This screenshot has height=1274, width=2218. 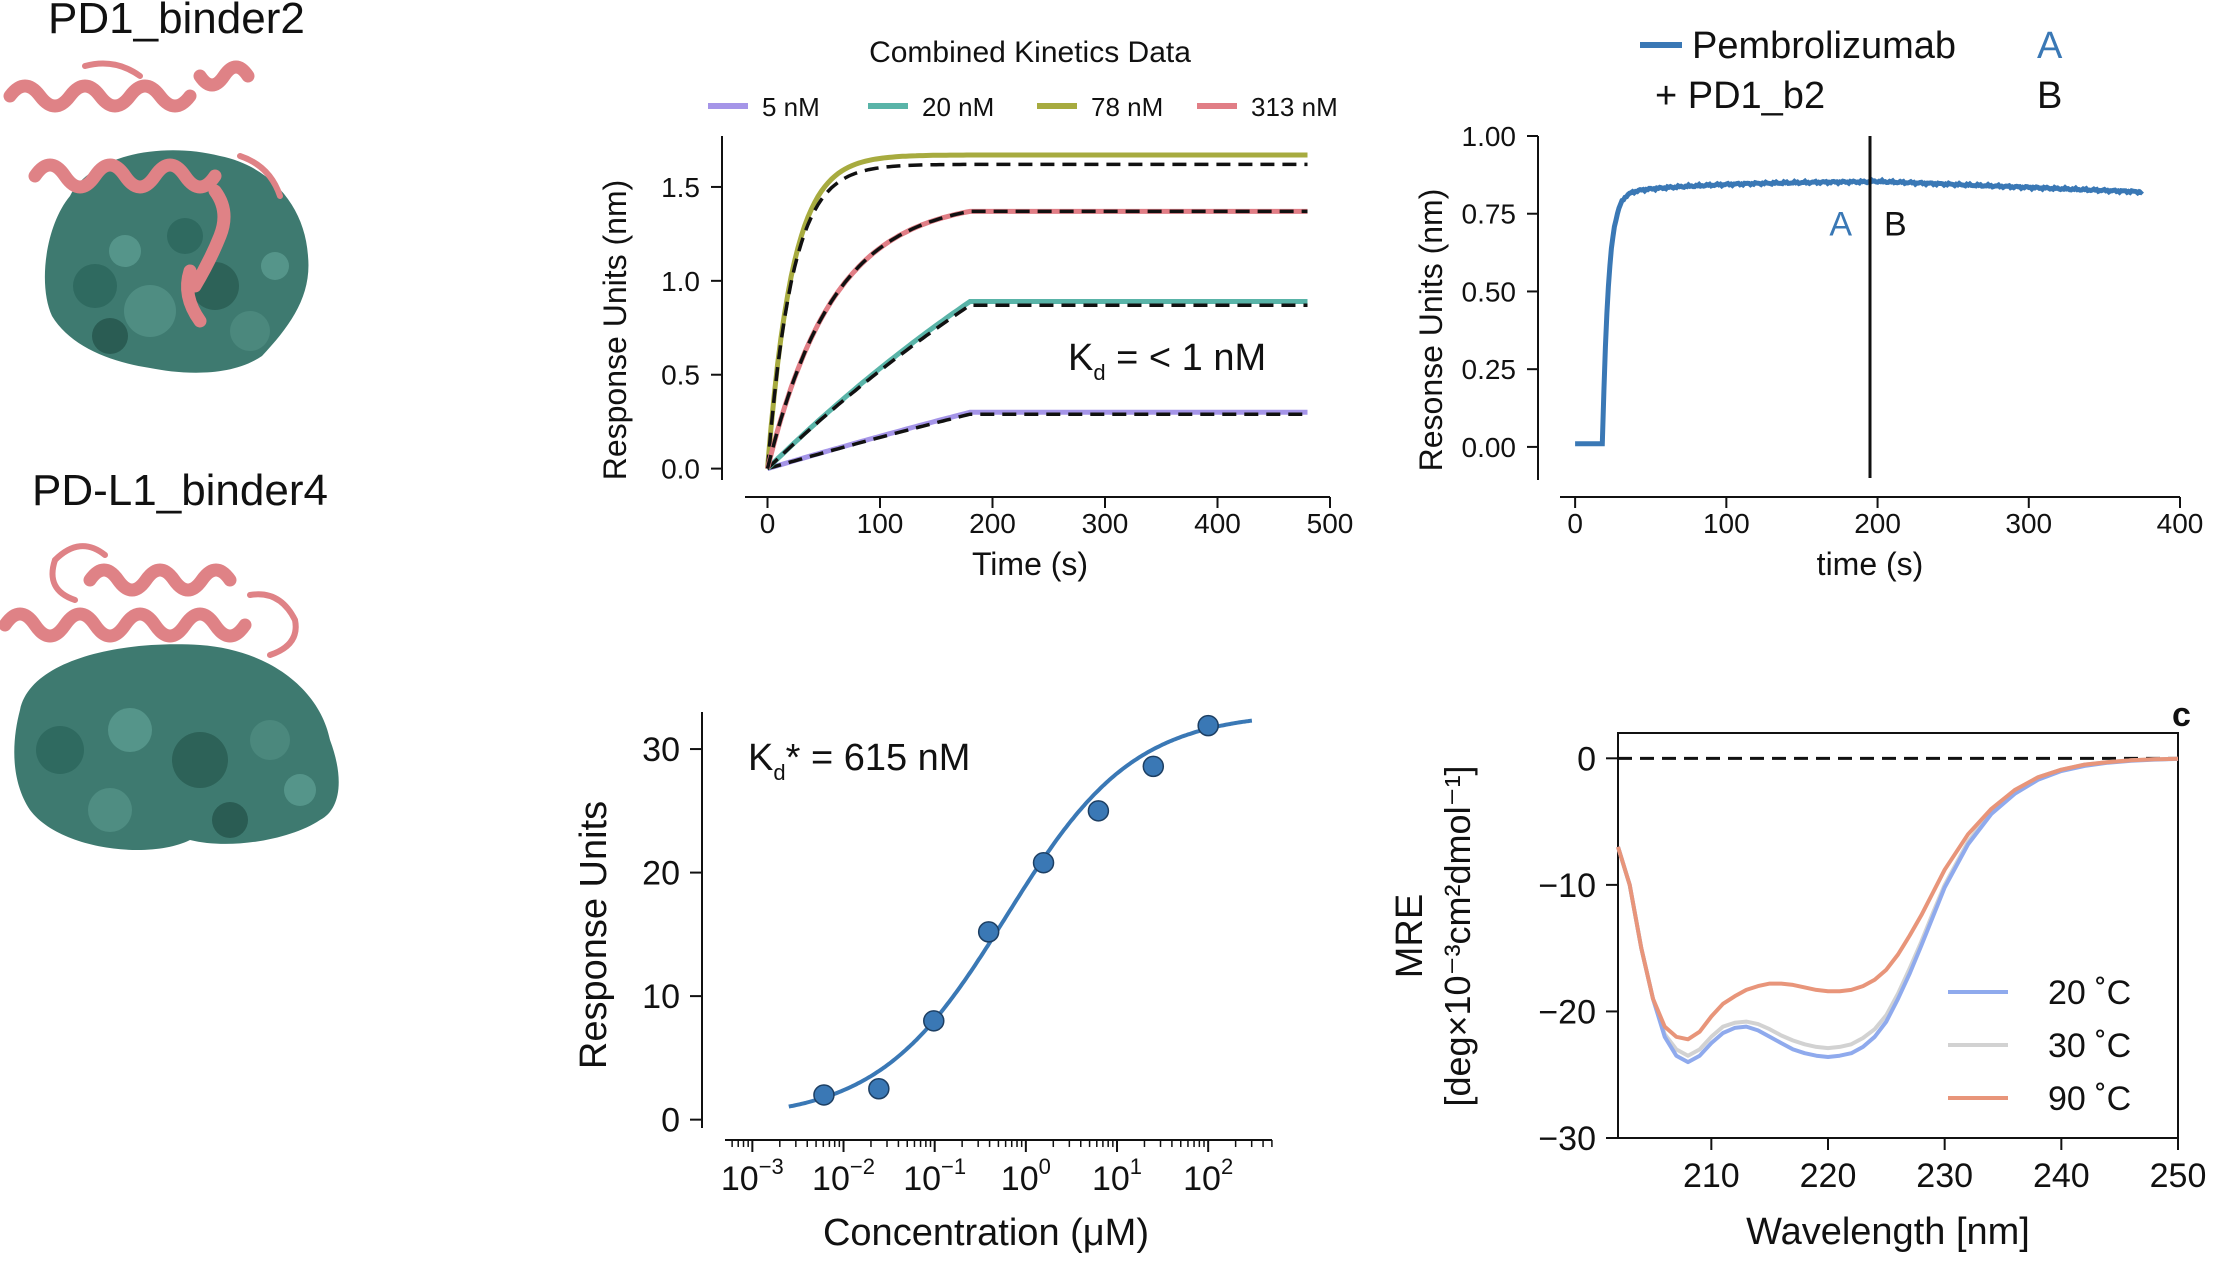 I want to click on legend-label-30c: 30 ˚C, so click(x=2089, y=1046).